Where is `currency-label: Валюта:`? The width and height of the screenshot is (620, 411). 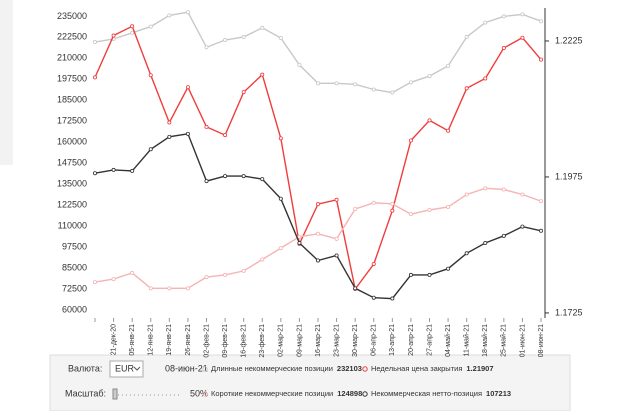
currency-label: Валюта: is located at coordinates (85, 368).